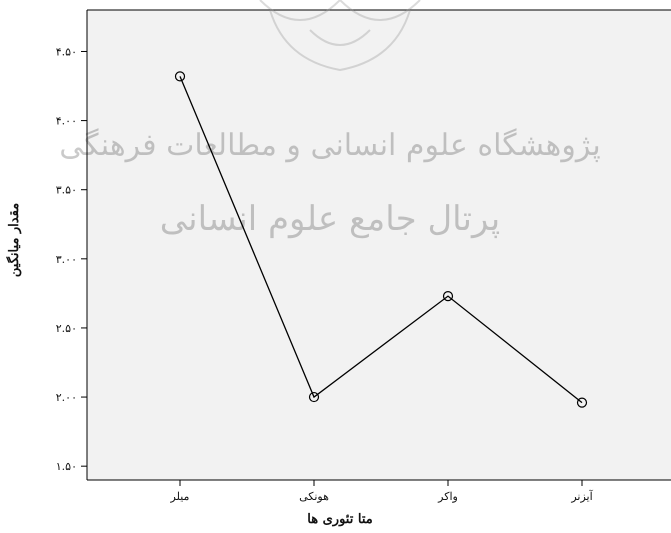 Image resolution: width=671 pixels, height=533 pixels. What do you see at coordinates (330, 145) in the screenshot?
I see `watermark-text-1: پژوهشگاه علوم انسانی و مطالعات فرهنگی` at bounding box center [330, 145].